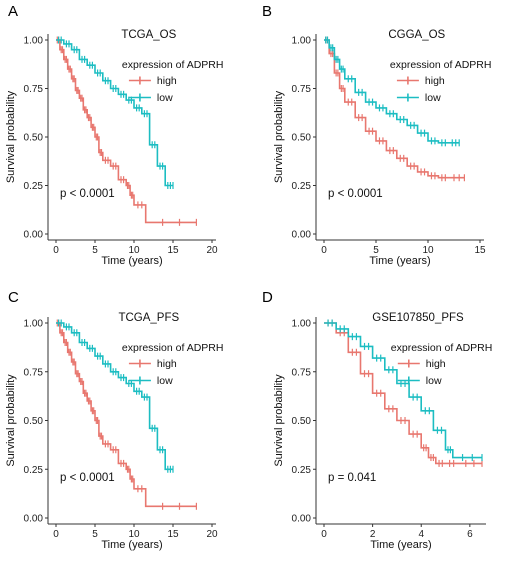 This screenshot has height=564, width=506. I want to click on chart-title: TCGA_OS, so click(148, 35).